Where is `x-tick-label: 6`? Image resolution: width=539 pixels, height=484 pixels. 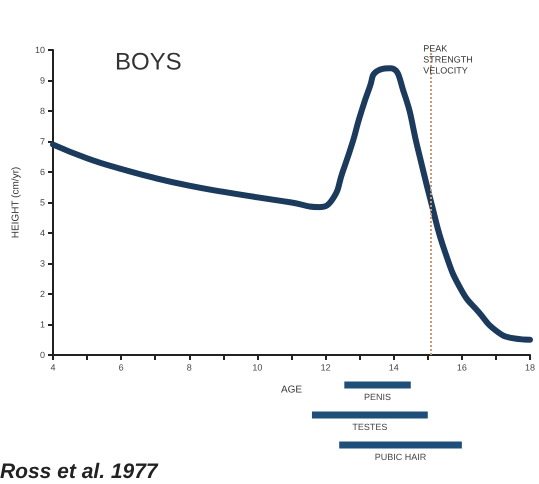 x-tick-label: 6 is located at coordinates (121, 367).